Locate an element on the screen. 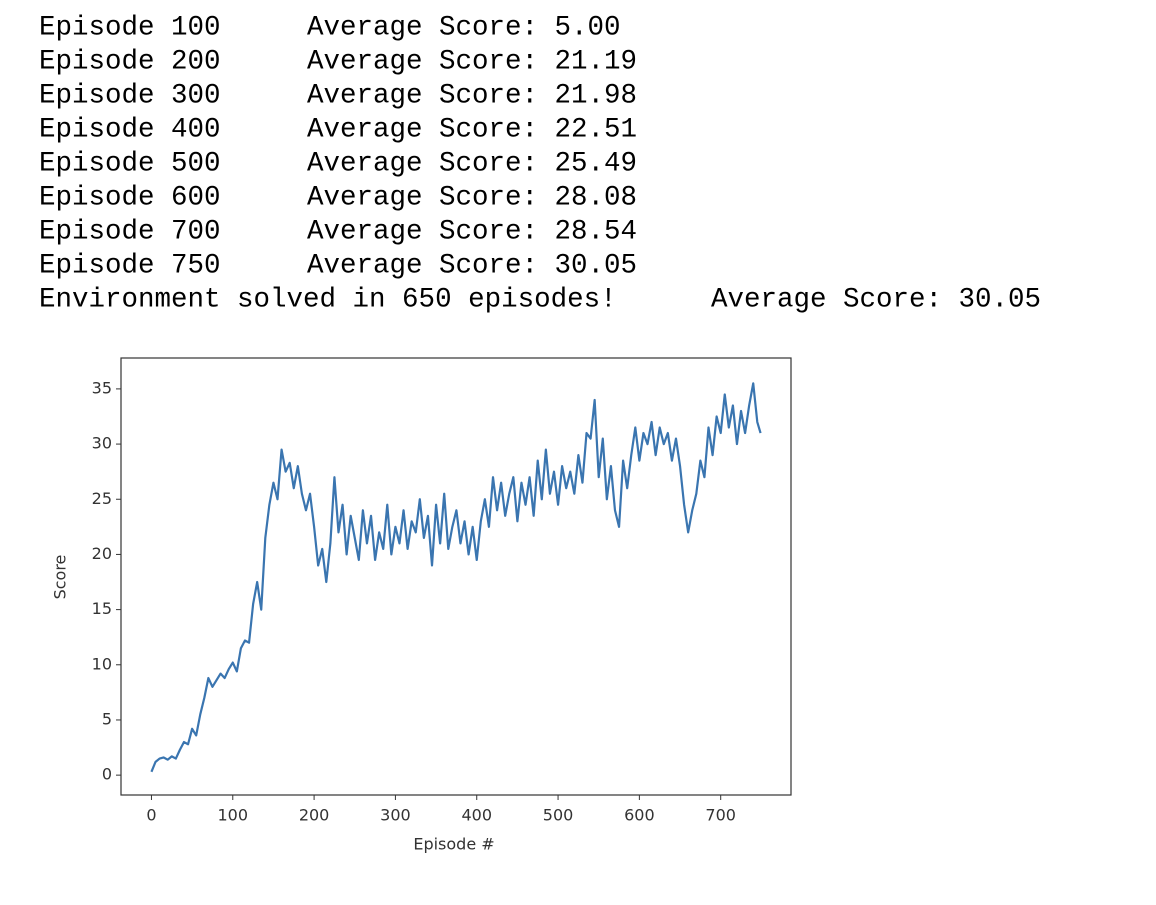  y-tick-label: 30 is located at coordinates (102, 443).